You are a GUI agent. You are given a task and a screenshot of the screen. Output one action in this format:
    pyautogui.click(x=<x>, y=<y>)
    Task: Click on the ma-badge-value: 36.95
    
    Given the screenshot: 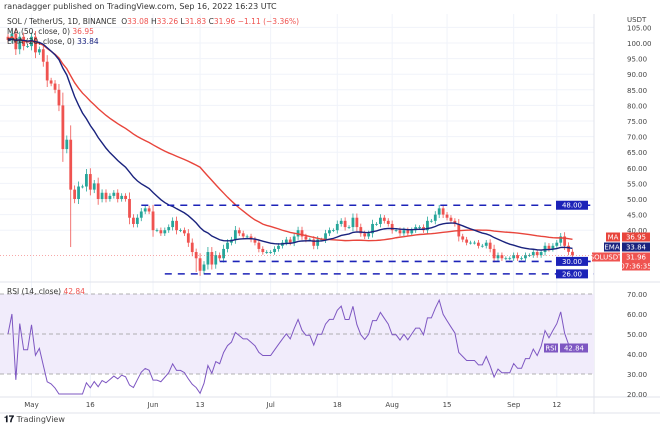 What is the action you would take?
    pyautogui.click(x=636, y=238)
    